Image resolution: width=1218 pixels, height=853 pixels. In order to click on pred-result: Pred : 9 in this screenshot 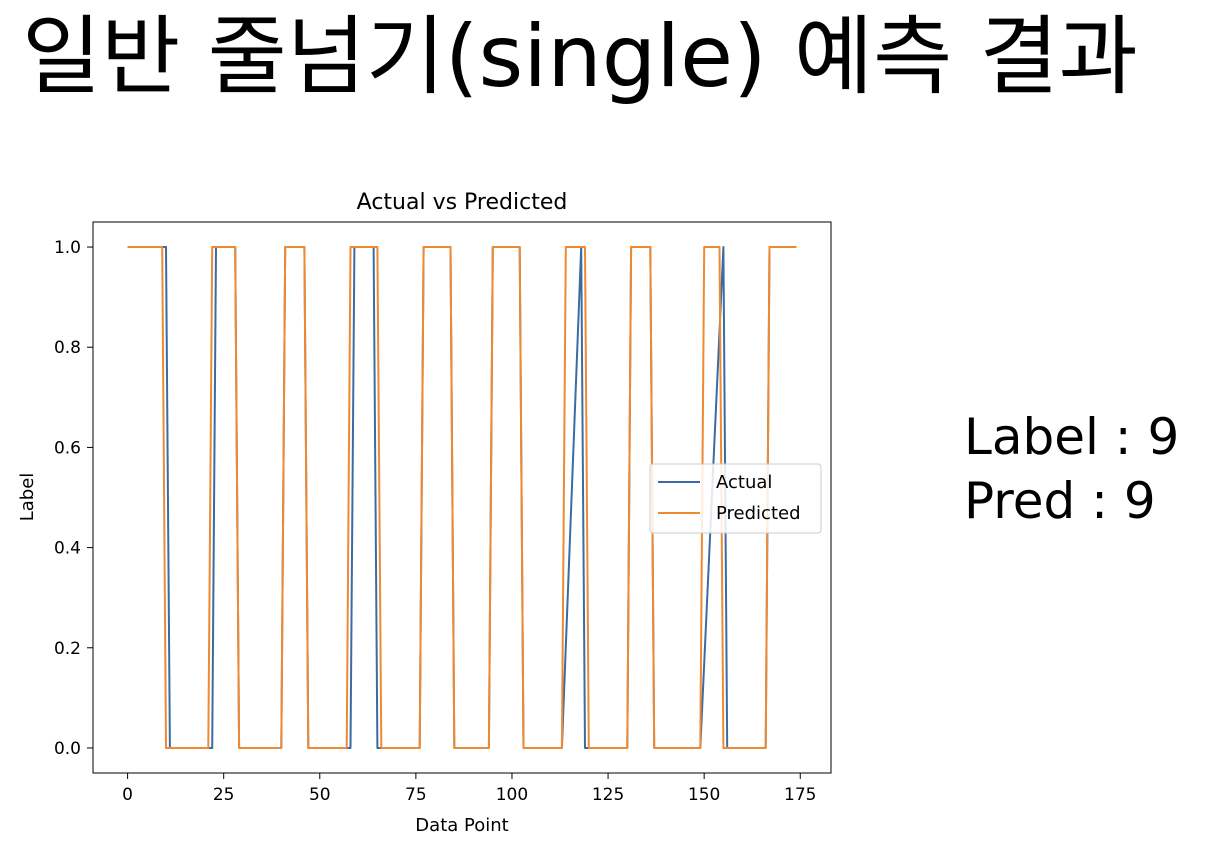, I will do `click(1060, 501)`.